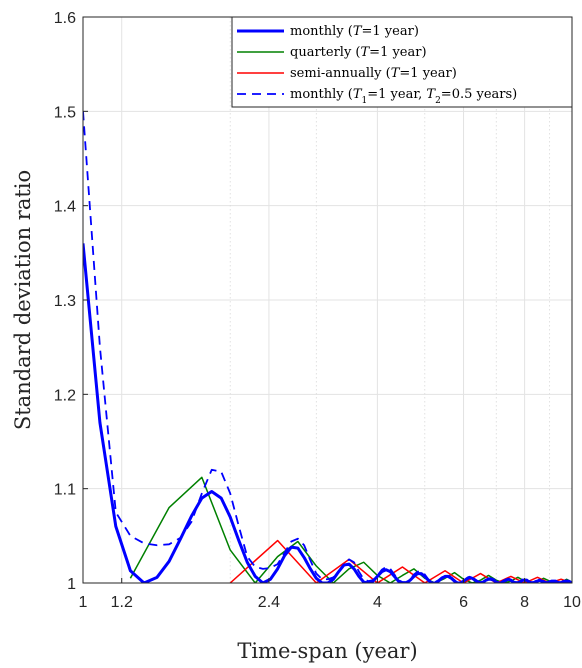 This screenshot has width=582, height=668. I want to click on legend-text-part: quarterly (, so click(325, 52).